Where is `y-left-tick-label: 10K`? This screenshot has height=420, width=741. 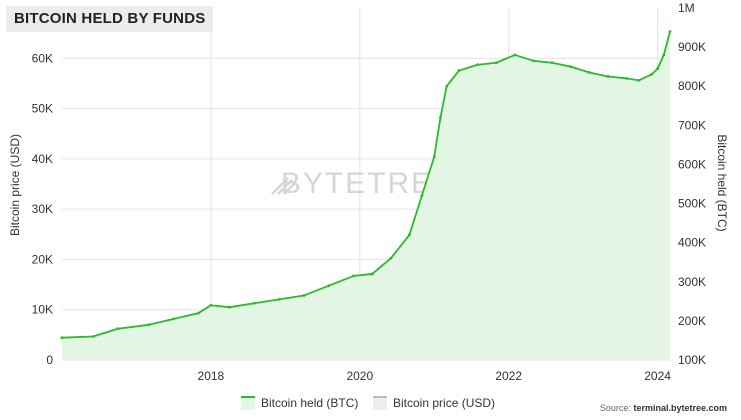
y-left-tick-label: 10K is located at coordinates (42, 310).